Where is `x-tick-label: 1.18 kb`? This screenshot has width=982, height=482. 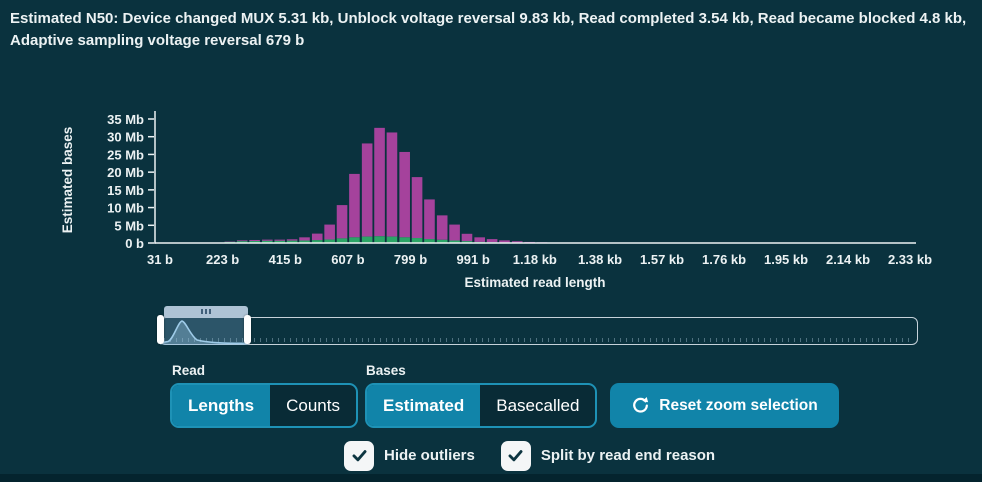 x-tick-label: 1.18 kb is located at coordinates (535, 259).